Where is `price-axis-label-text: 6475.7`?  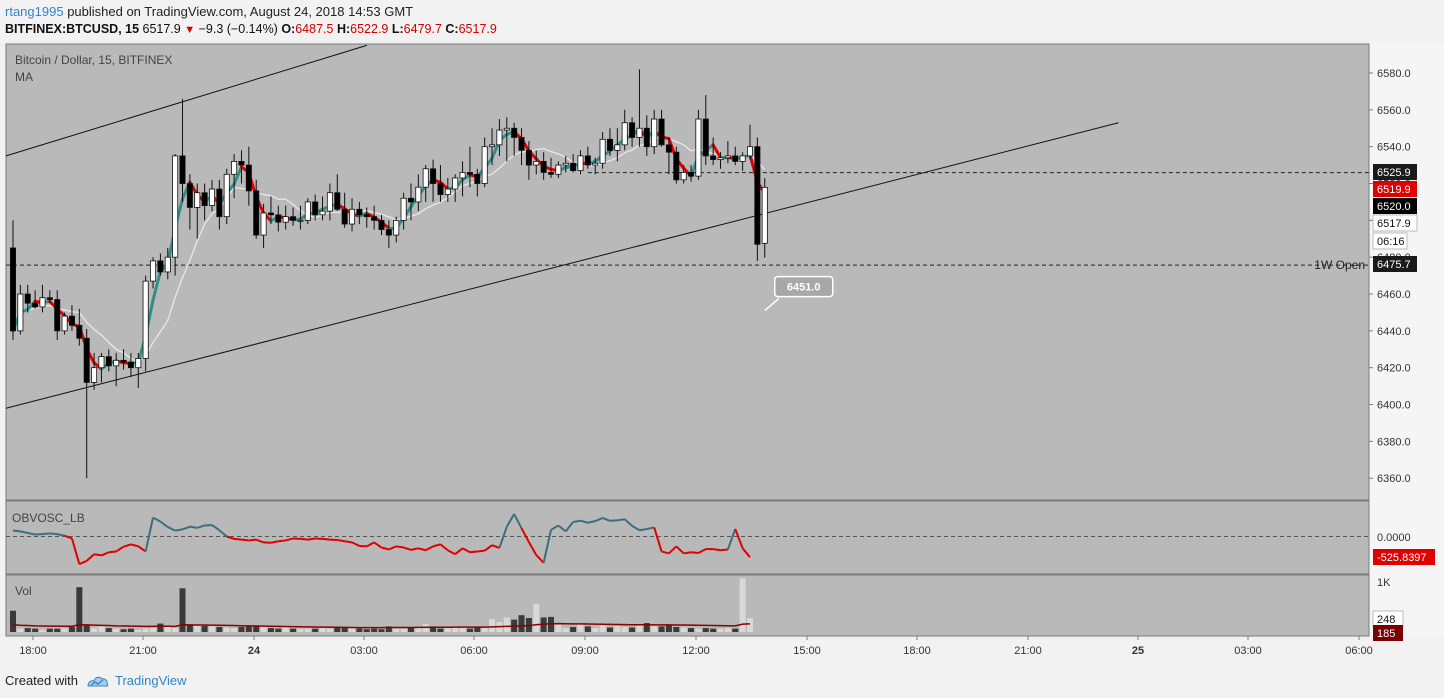 price-axis-label-text: 6475.7 is located at coordinates (1394, 265).